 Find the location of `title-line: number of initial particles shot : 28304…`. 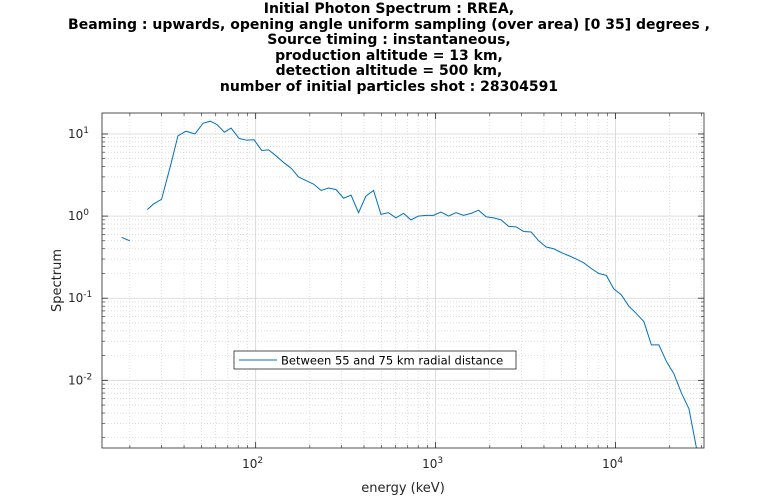

title-line: number of initial particles shot : 28304… is located at coordinates (389, 86).